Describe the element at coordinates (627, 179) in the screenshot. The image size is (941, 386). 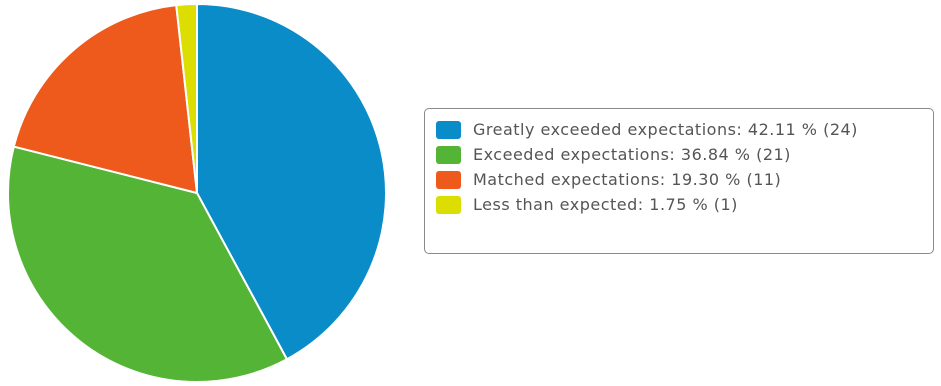
I see `legend-label-matched: Matched expectations: 19.30 % (11)` at that location.